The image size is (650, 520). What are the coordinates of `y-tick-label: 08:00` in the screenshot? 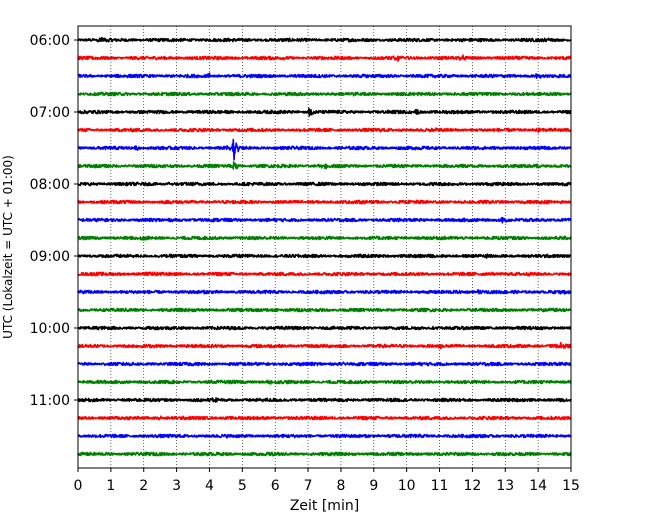 It's located at (50, 185).